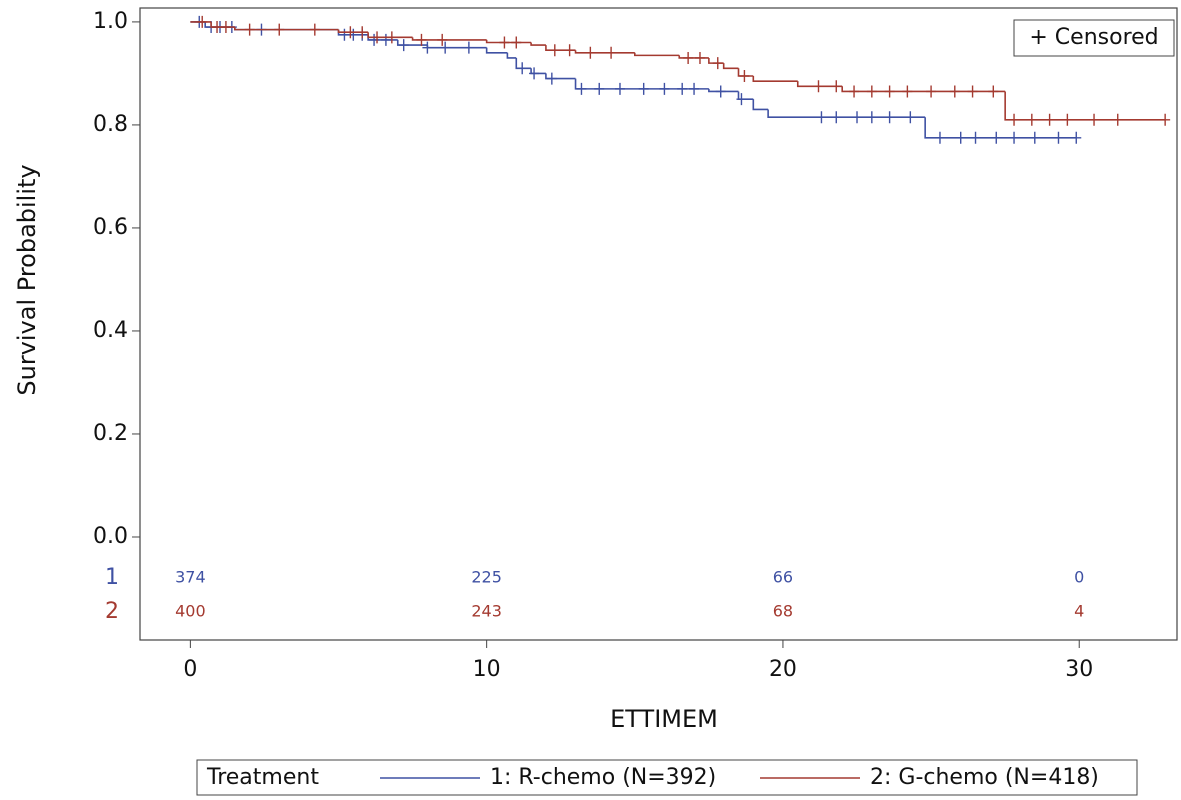  I want to click on at-risk-count: 374, so click(190, 577).